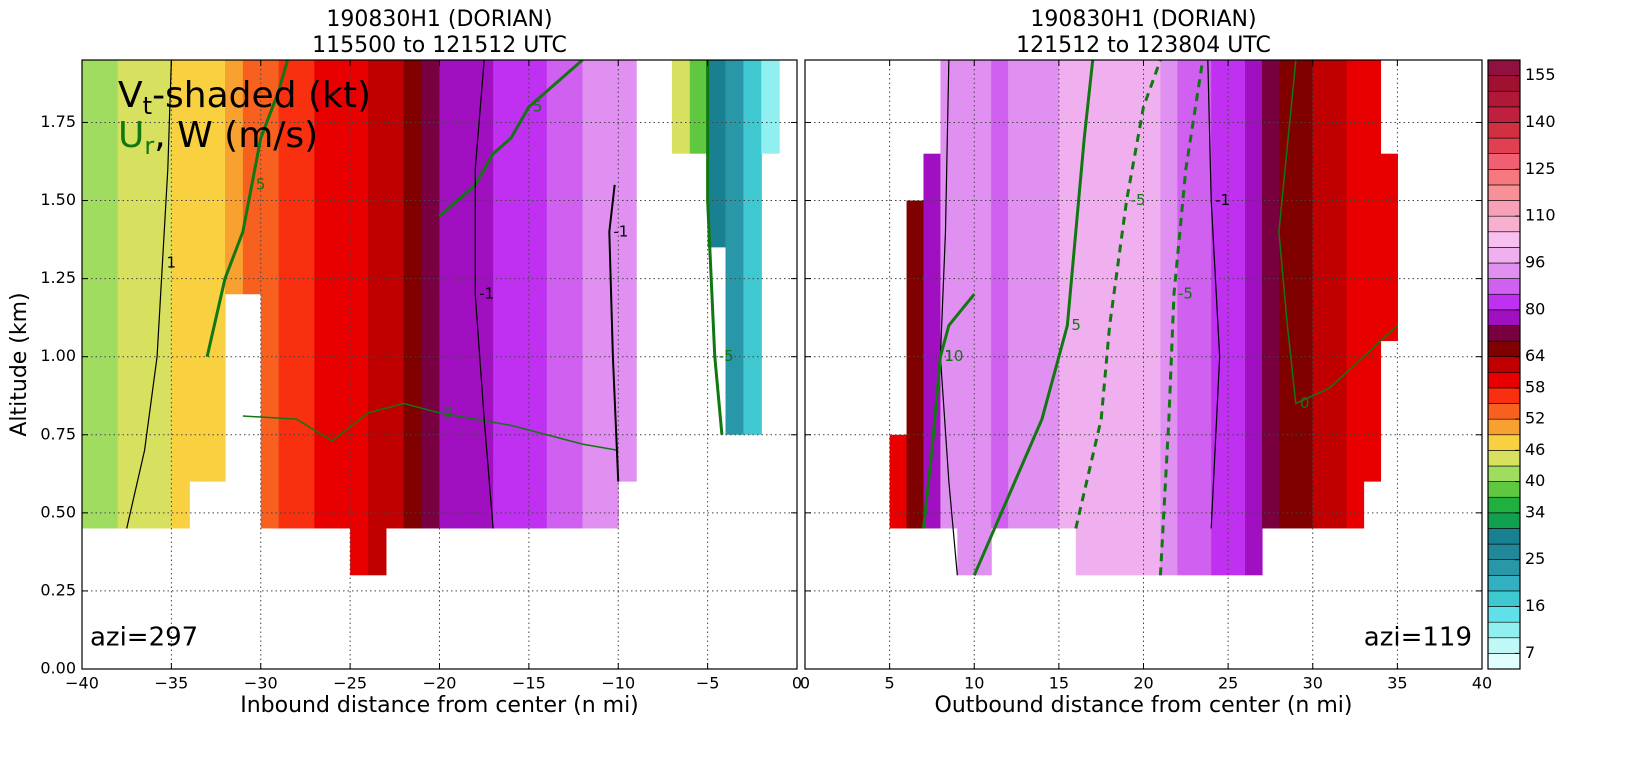  What do you see at coordinates (1059, 683) in the screenshot?
I see `x-tick-label: 15` at bounding box center [1059, 683].